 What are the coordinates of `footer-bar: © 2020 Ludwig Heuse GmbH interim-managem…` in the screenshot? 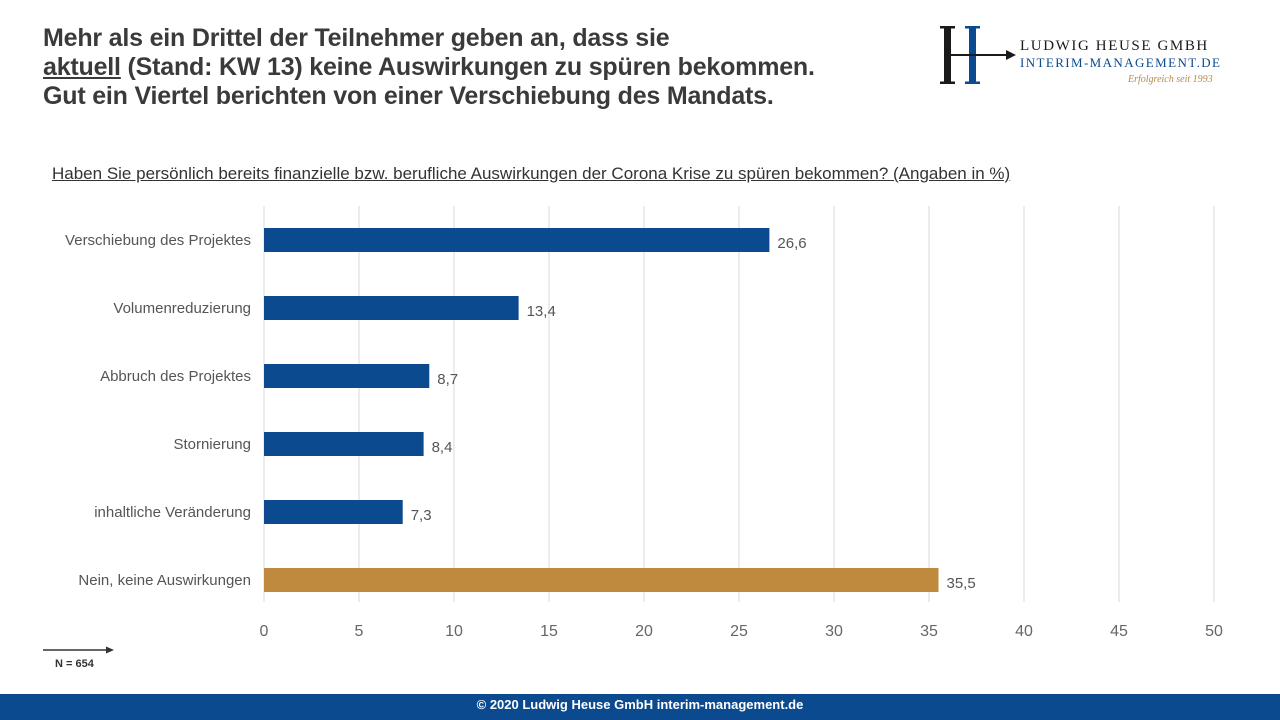 It's located at (640, 707).